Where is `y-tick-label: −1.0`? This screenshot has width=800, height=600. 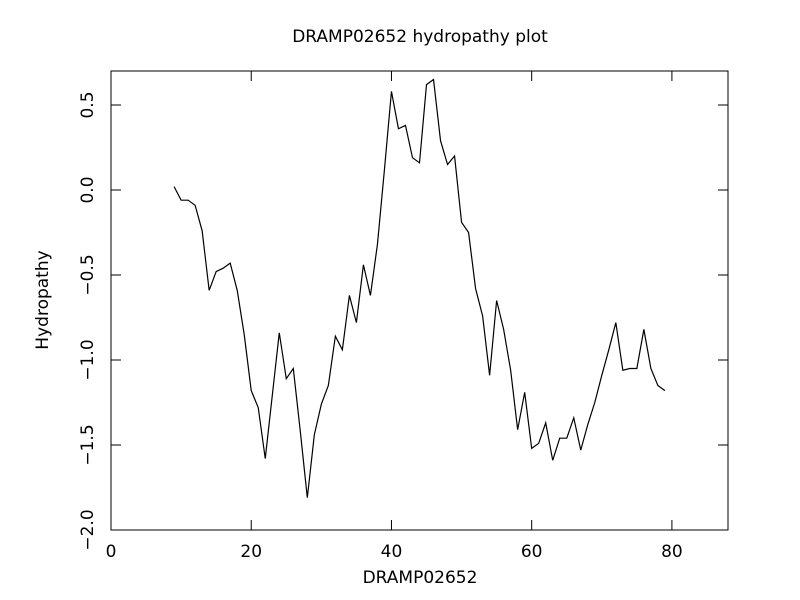
y-tick-label: −1.0 is located at coordinates (88, 359).